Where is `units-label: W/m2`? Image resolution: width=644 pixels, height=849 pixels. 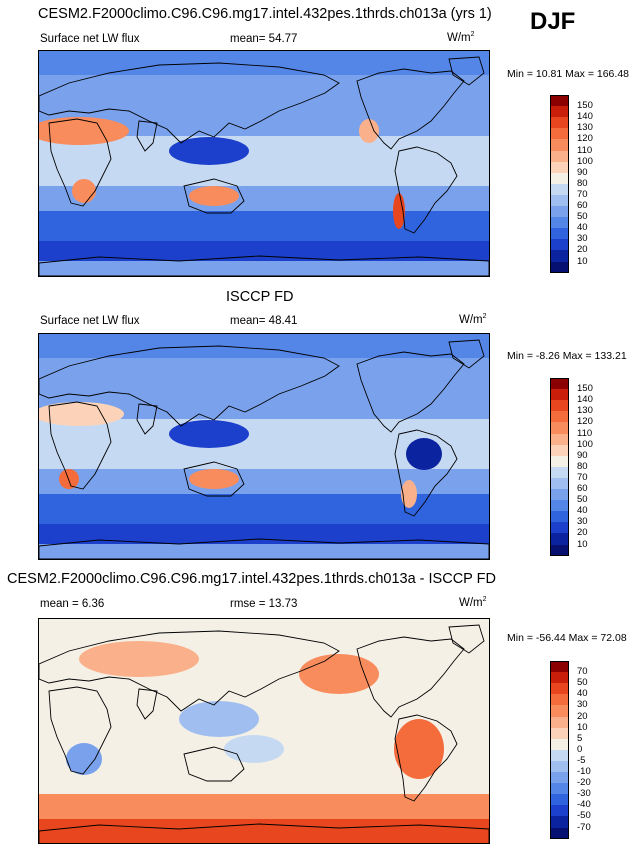 units-label: W/m2 is located at coordinates (461, 37).